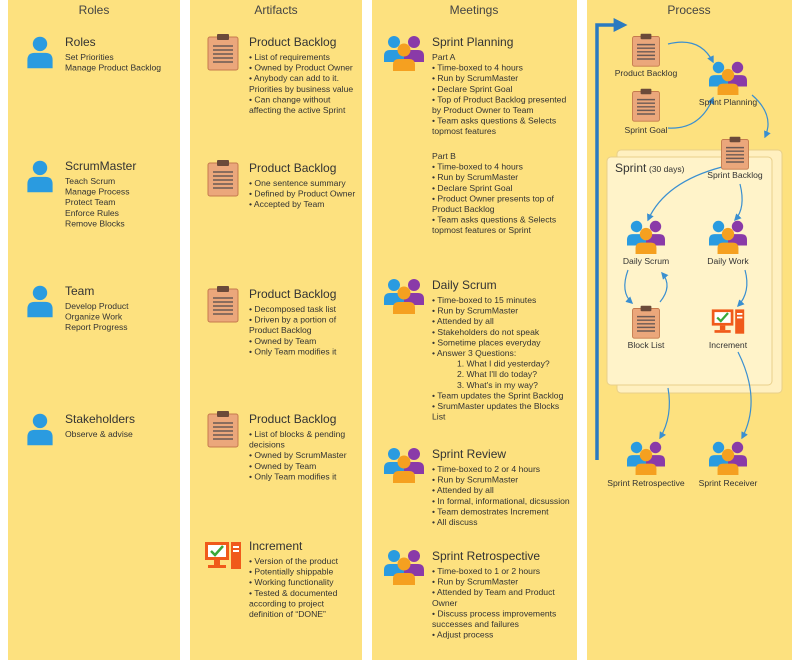  What do you see at coordinates (486, 556) in the screenshot?
I see `meeting-title: Sprint Retrospective` at bounding box center [486, 556].